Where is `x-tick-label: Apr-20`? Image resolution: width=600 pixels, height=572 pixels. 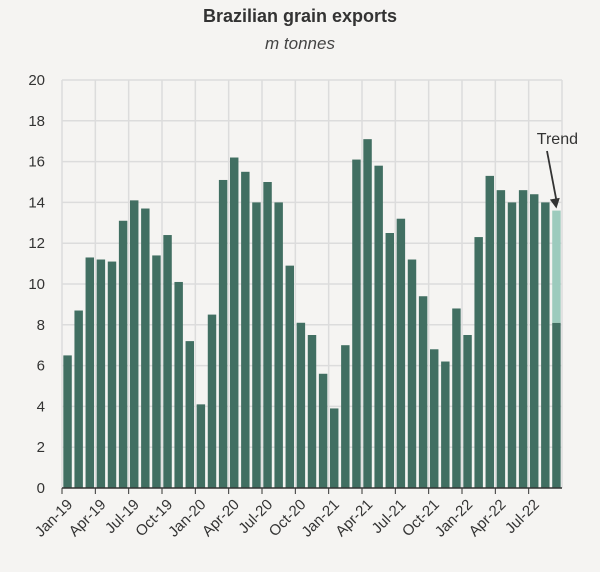
x-tick-label: Apr-20 is located at coordinates (221, 518).